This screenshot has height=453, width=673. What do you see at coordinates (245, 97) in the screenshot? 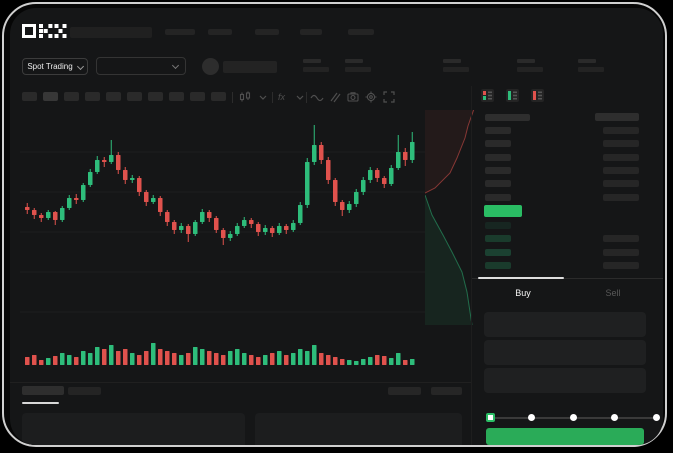
I see `candle-style-icon` at bounding box center [245, 97].